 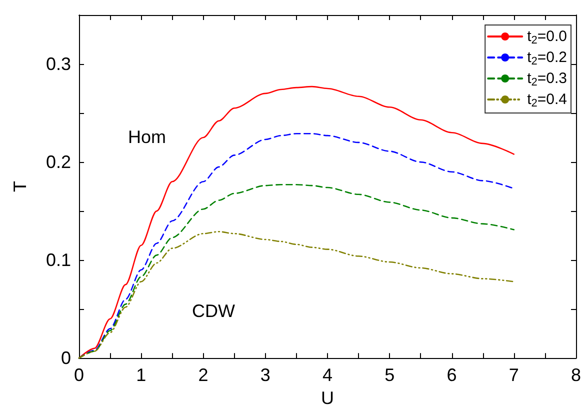 What do you see at coordinates (79, 375) in the screenshot?
I see `x-tick-label: 0` at bounding box center [79, 375].